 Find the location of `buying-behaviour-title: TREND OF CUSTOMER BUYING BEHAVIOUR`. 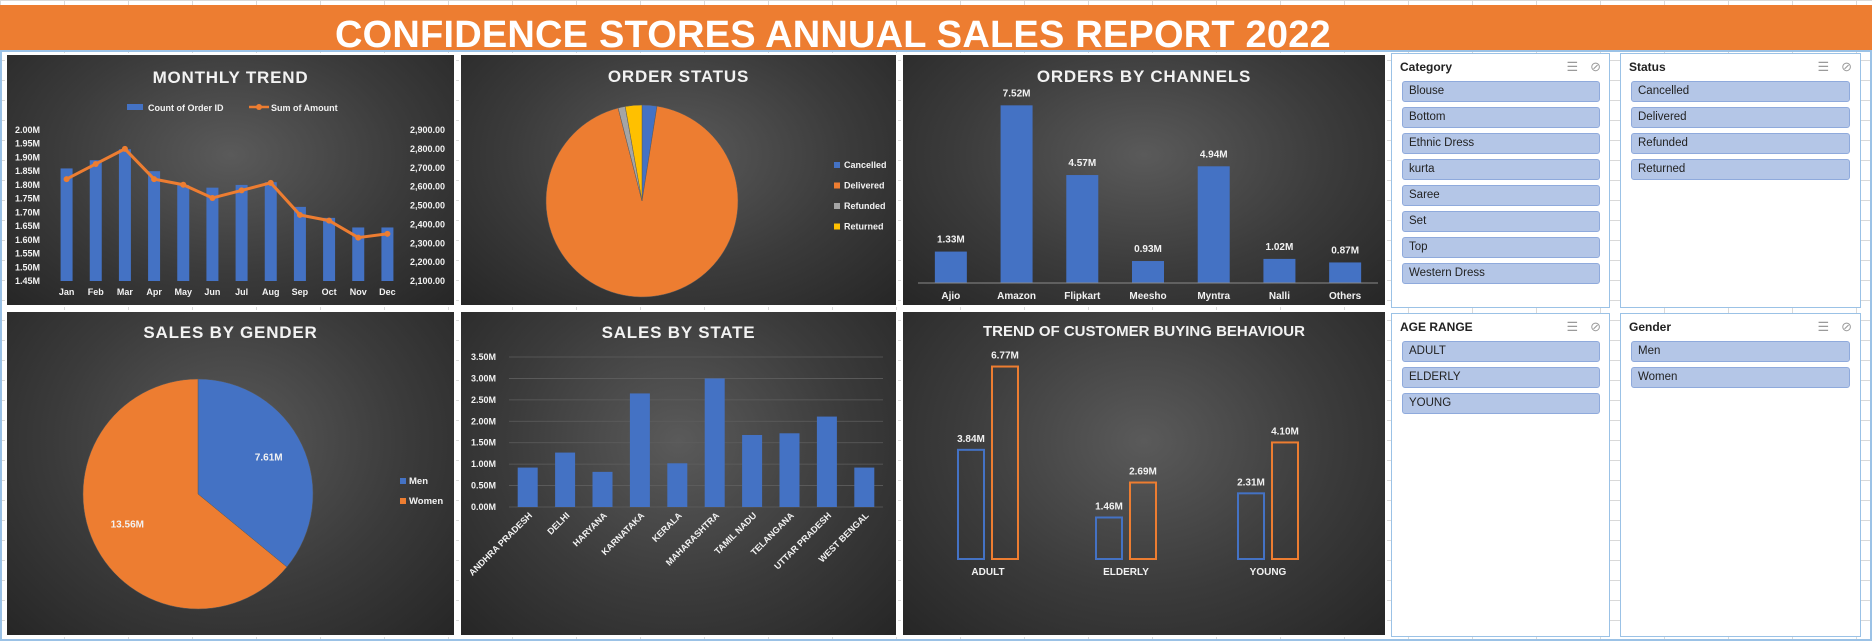

buying-behaviour-title: TREND OF CUSTOMER BUYING BEHAVIOUR is located at coordinates (1144, 331).